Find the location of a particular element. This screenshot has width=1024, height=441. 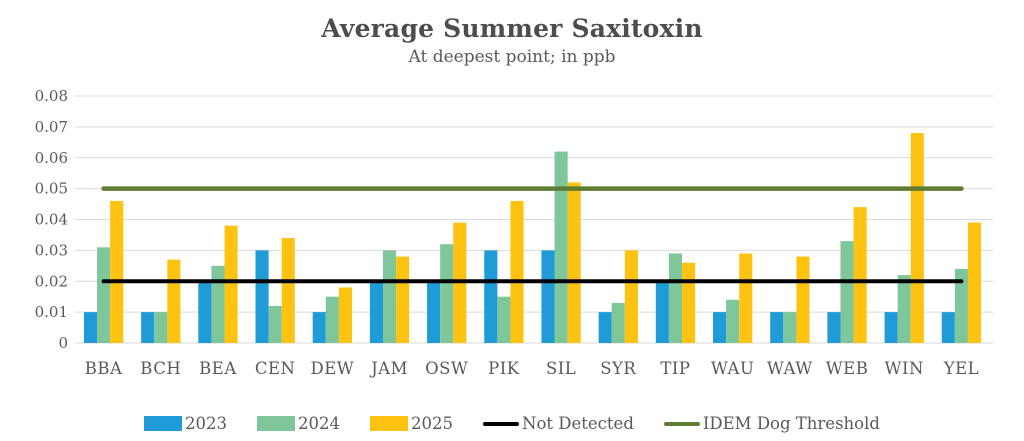

y-axis-tick-label: 0.07 is located at coordinates (51, 127).